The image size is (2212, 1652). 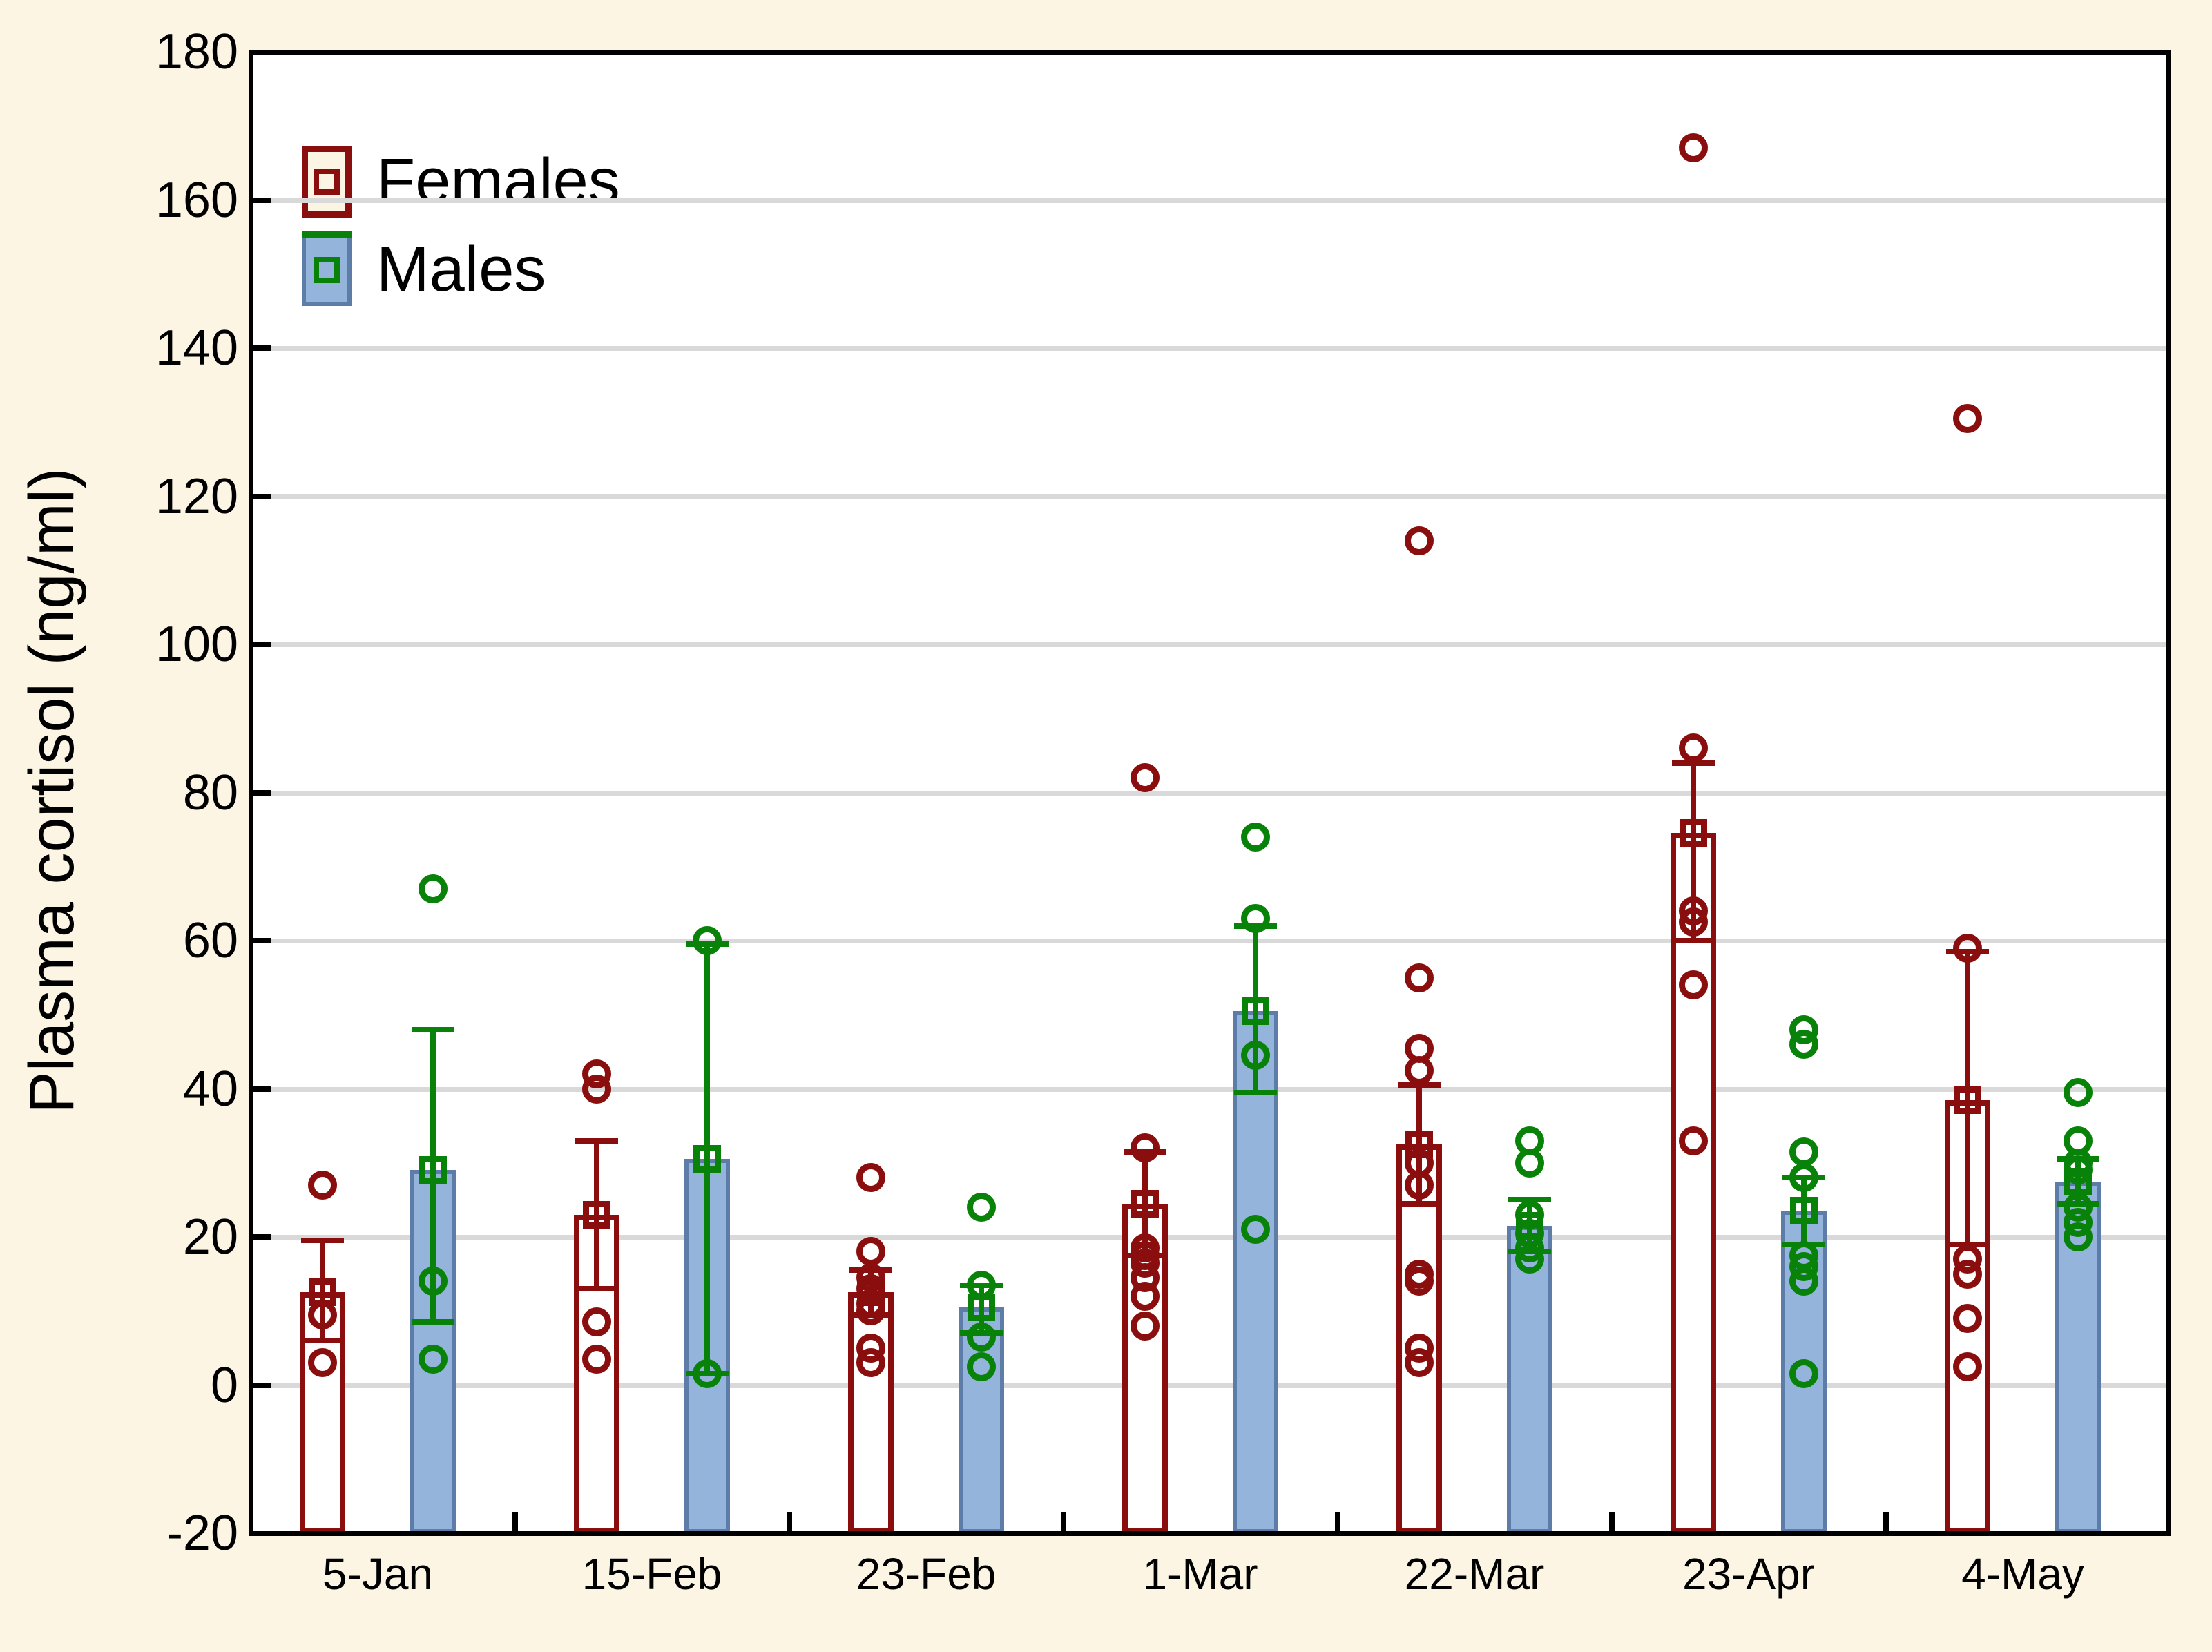 What do you see at coordinates (424, 268) in the screenshot?
I see `legend-item-males: Males` at bounding box center [424, 268].